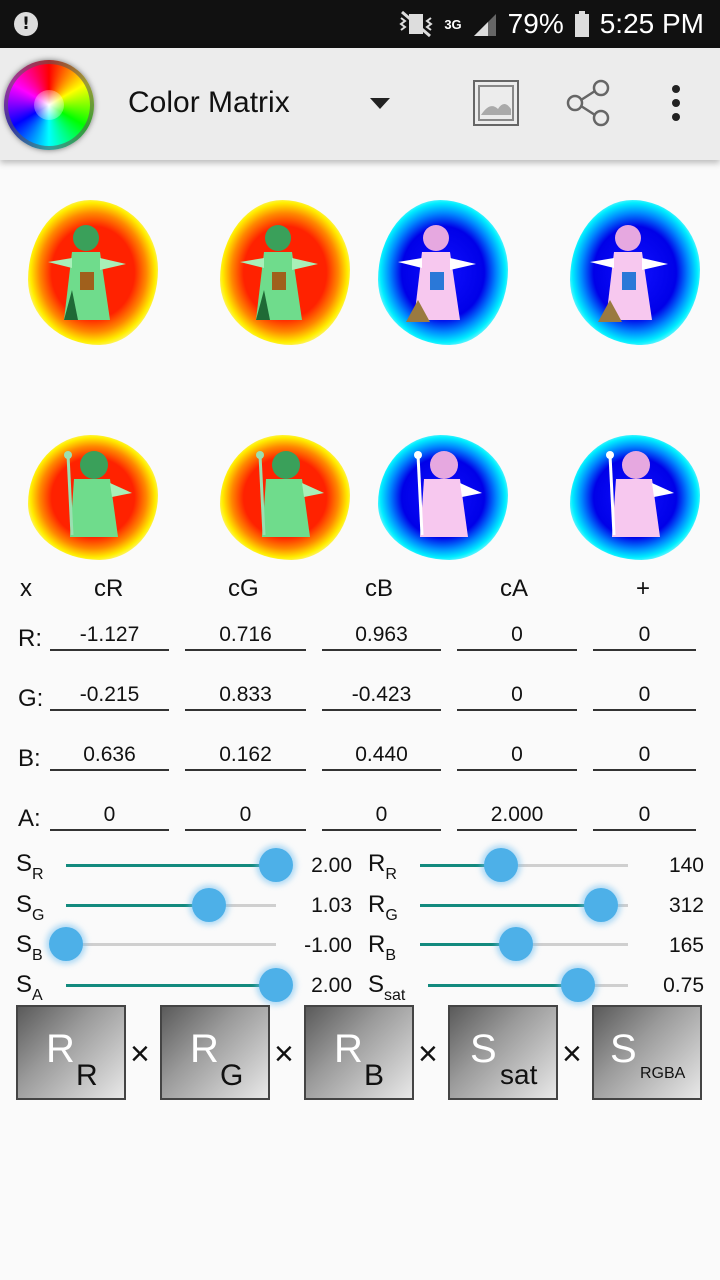 Image resolution: width=720 pixels, height=1280 pixels. What do you see at coordinates (381, 636) in the screenshot?
I see `matrix-cell: 0.963` at bounding box center [381, 636].